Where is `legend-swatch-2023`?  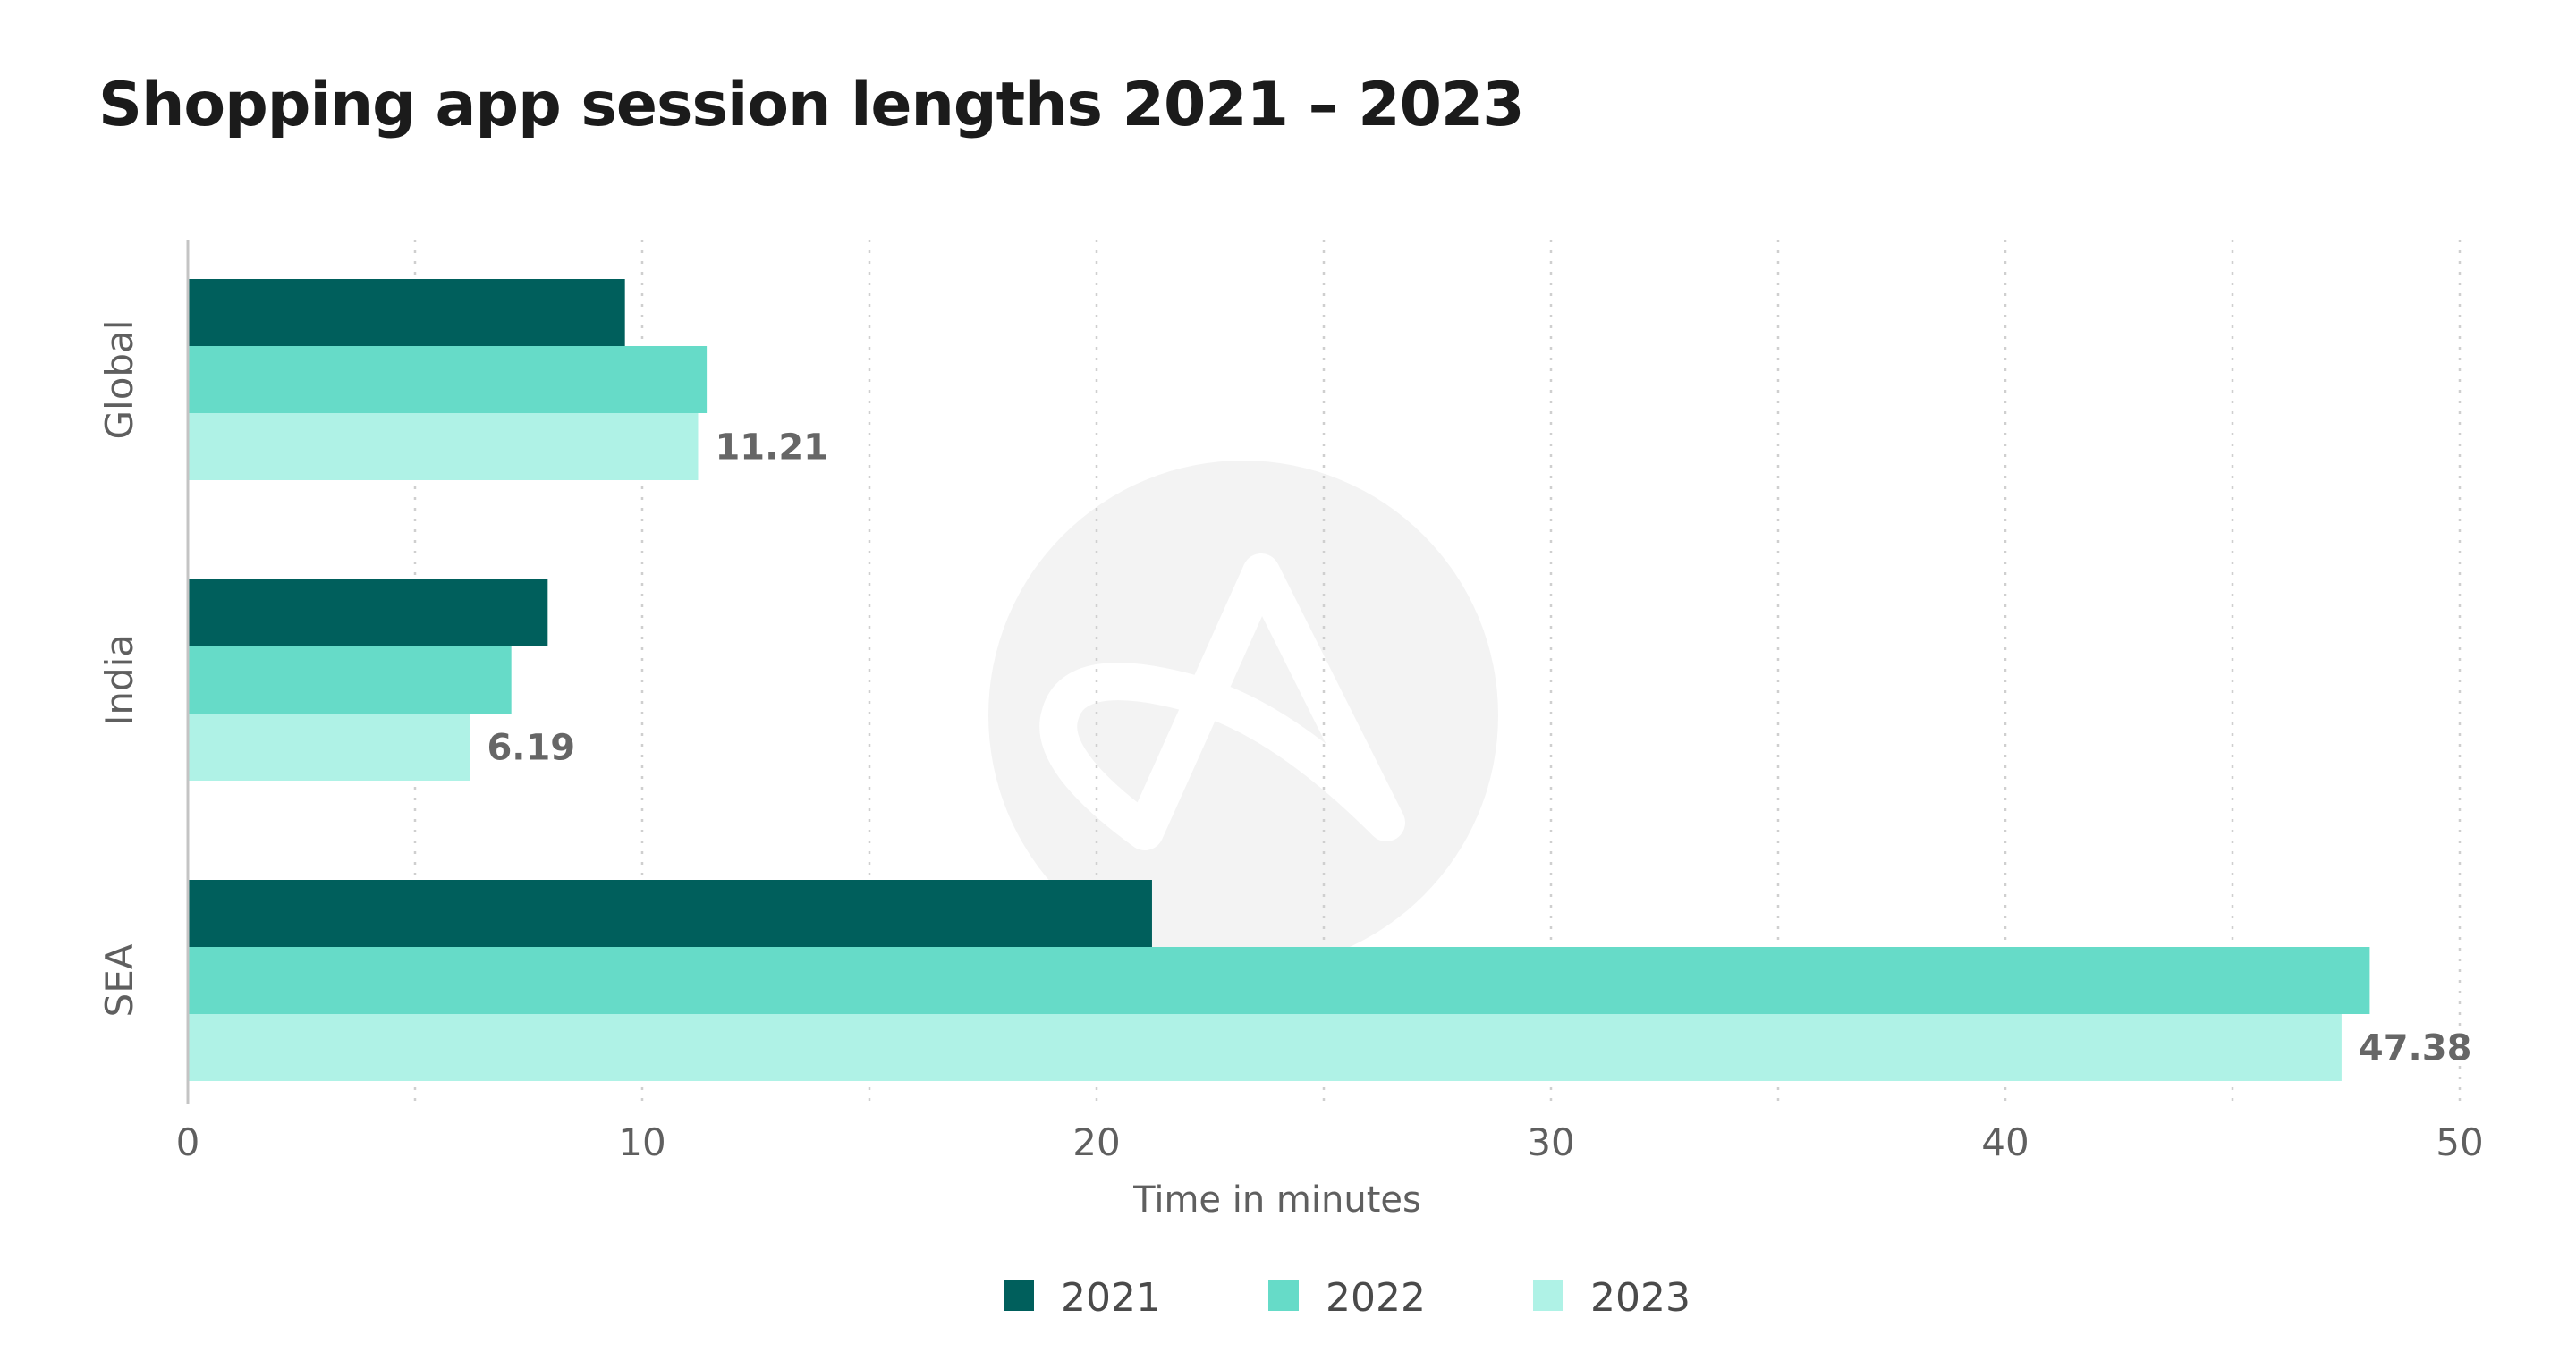
legend-swatch-2023 is located at coordinates (1548, 1295).